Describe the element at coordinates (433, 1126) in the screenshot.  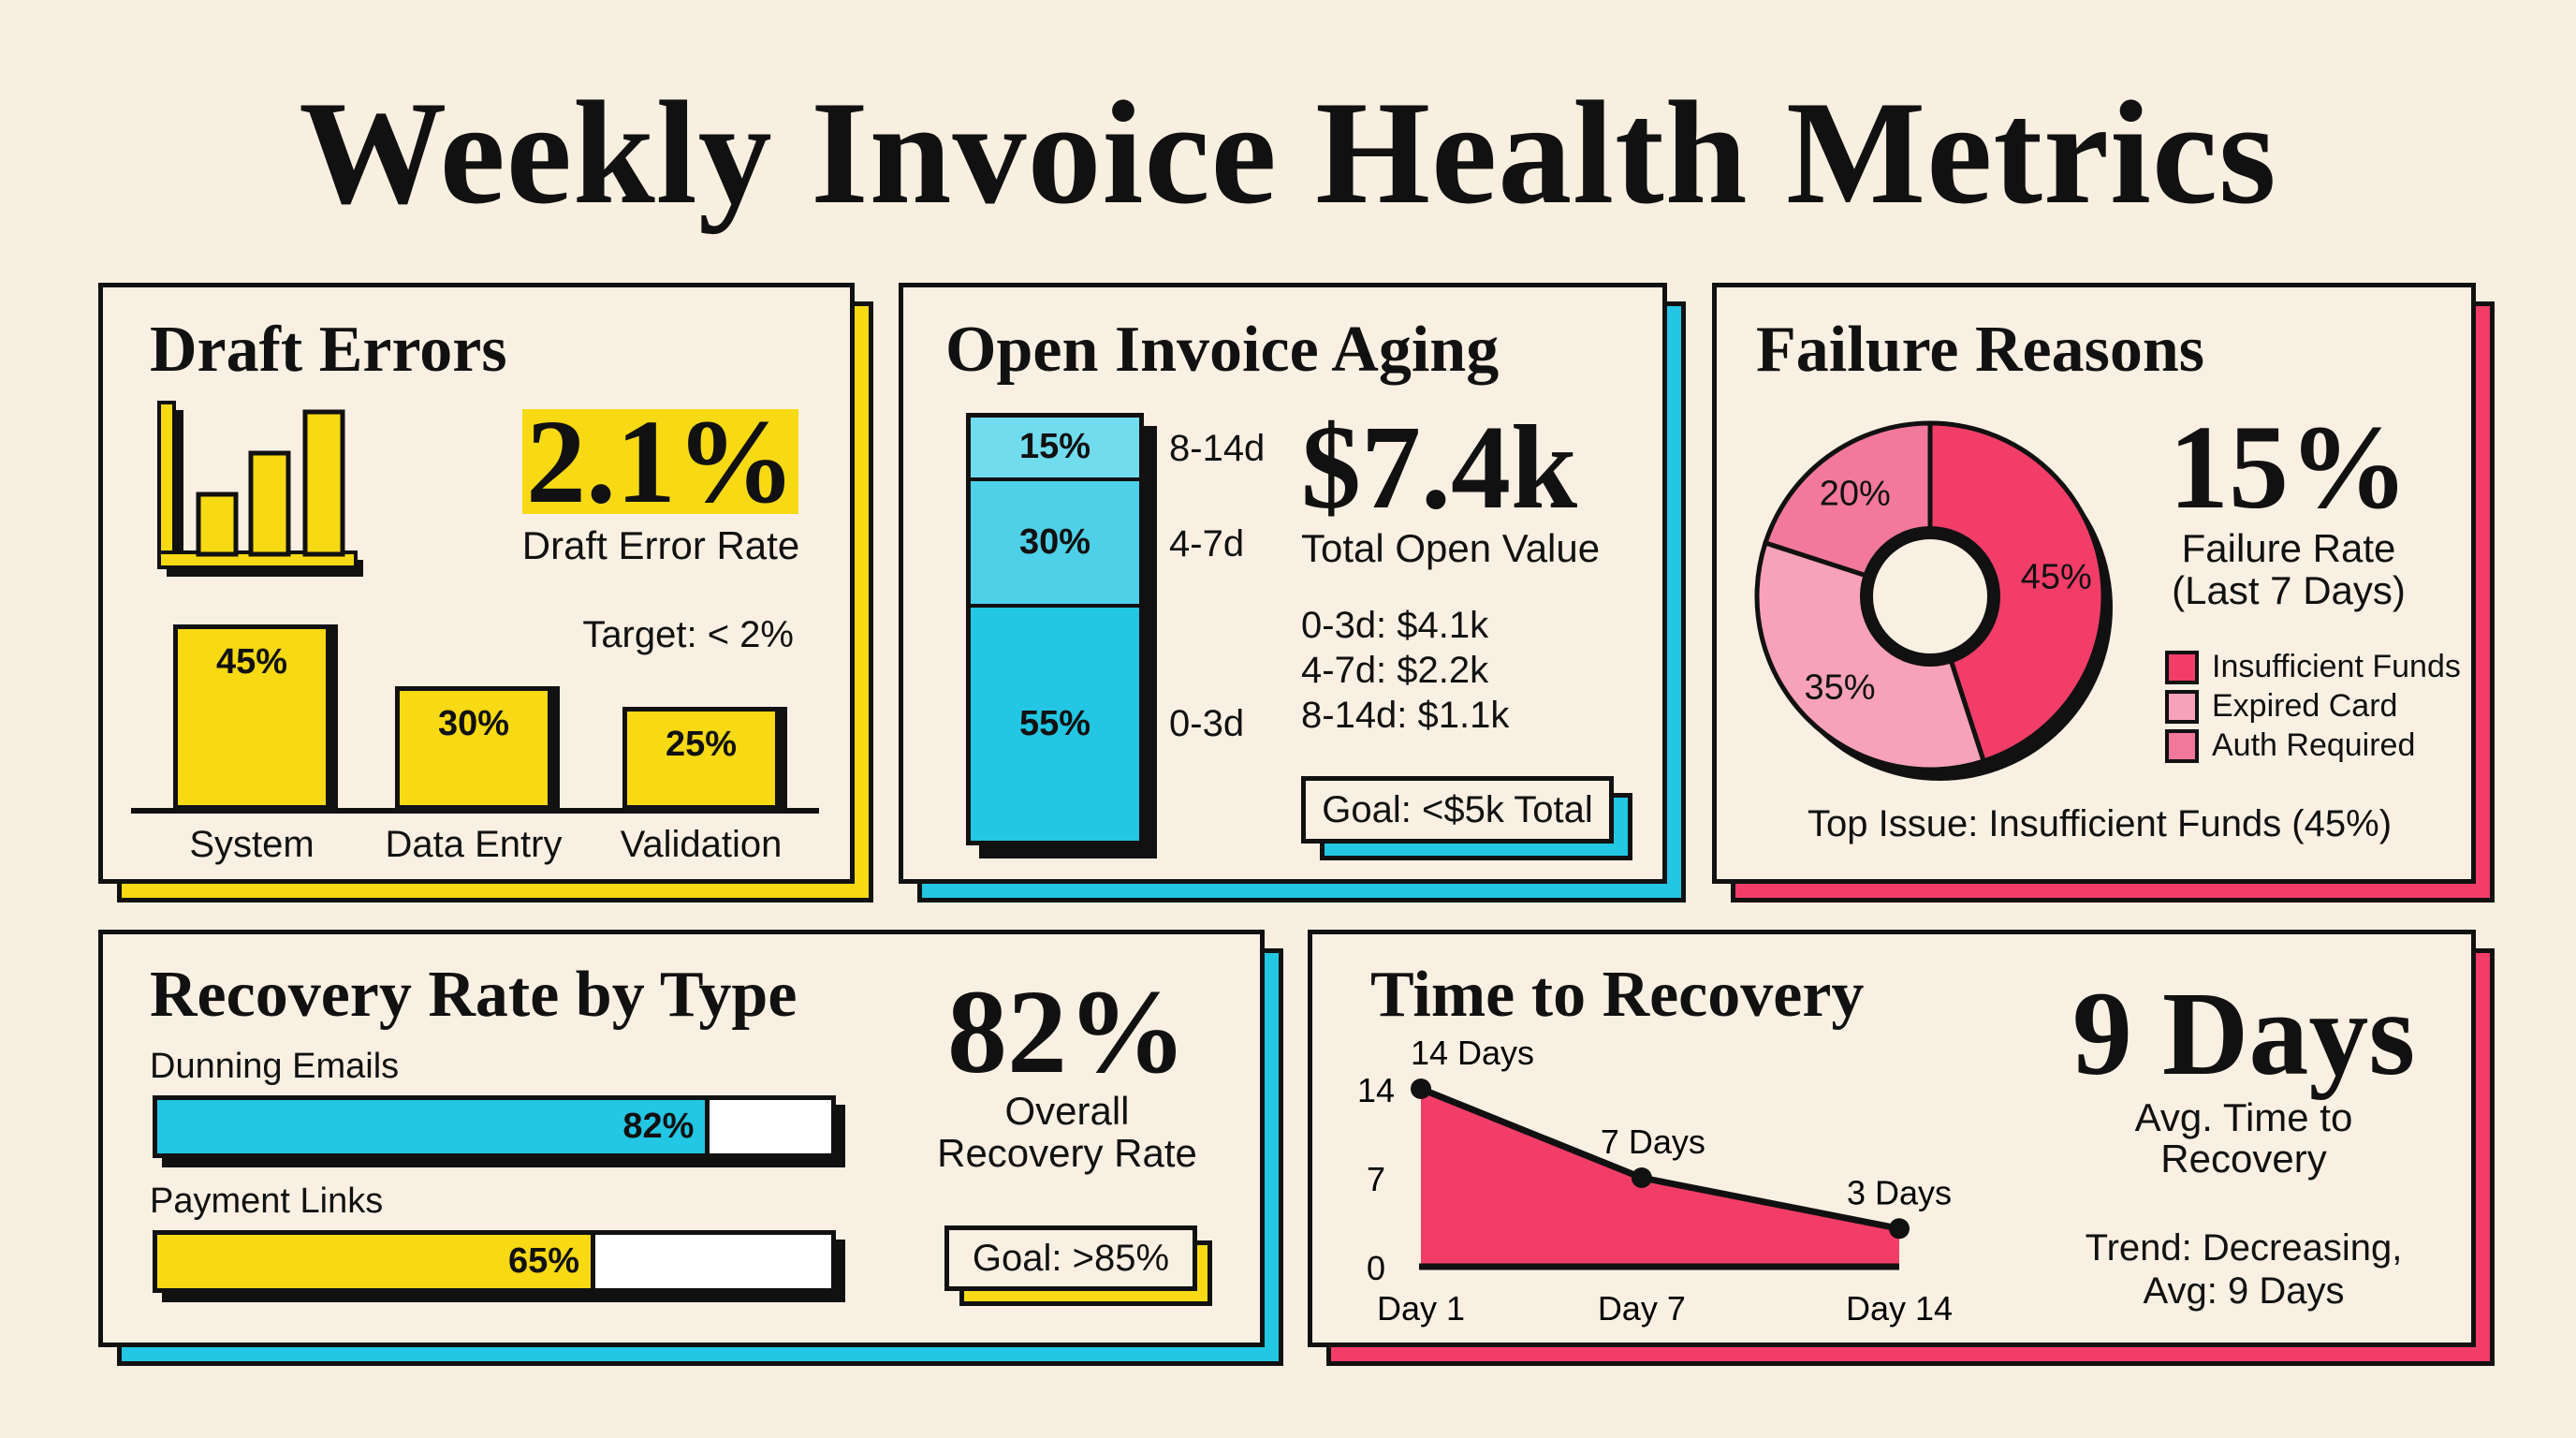
I see `progress-fill: 82%` at that location.